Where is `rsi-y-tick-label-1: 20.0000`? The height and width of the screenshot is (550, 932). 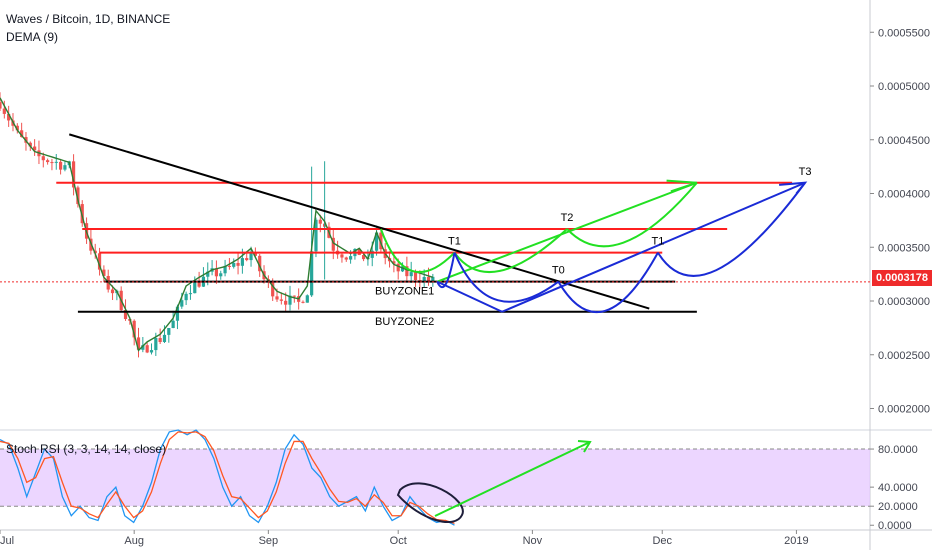
rsi-y-tick-label-1: 20.0000 is located at coordinates (898, 507).